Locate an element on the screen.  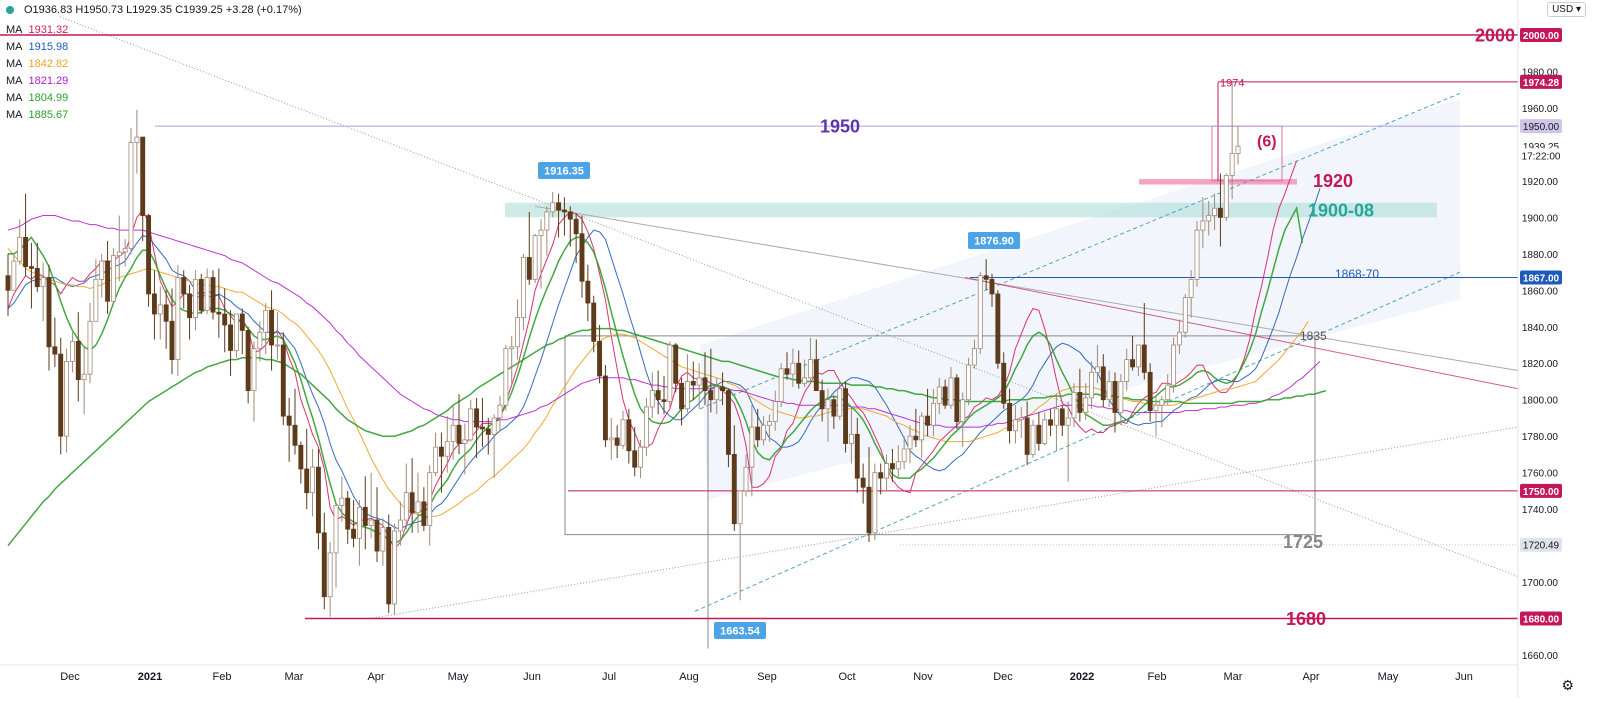
x-tick-label: Sep is located at coordinates (767, 677).